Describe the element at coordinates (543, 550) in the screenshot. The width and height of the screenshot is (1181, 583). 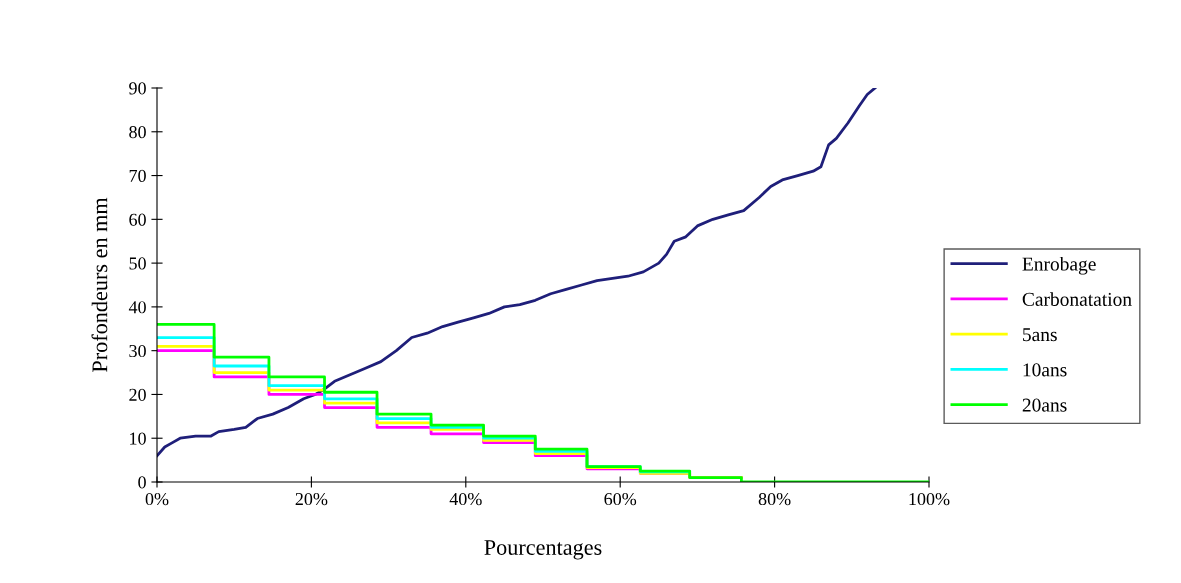
I see `x-axis-title: Pourcentages` at that location.